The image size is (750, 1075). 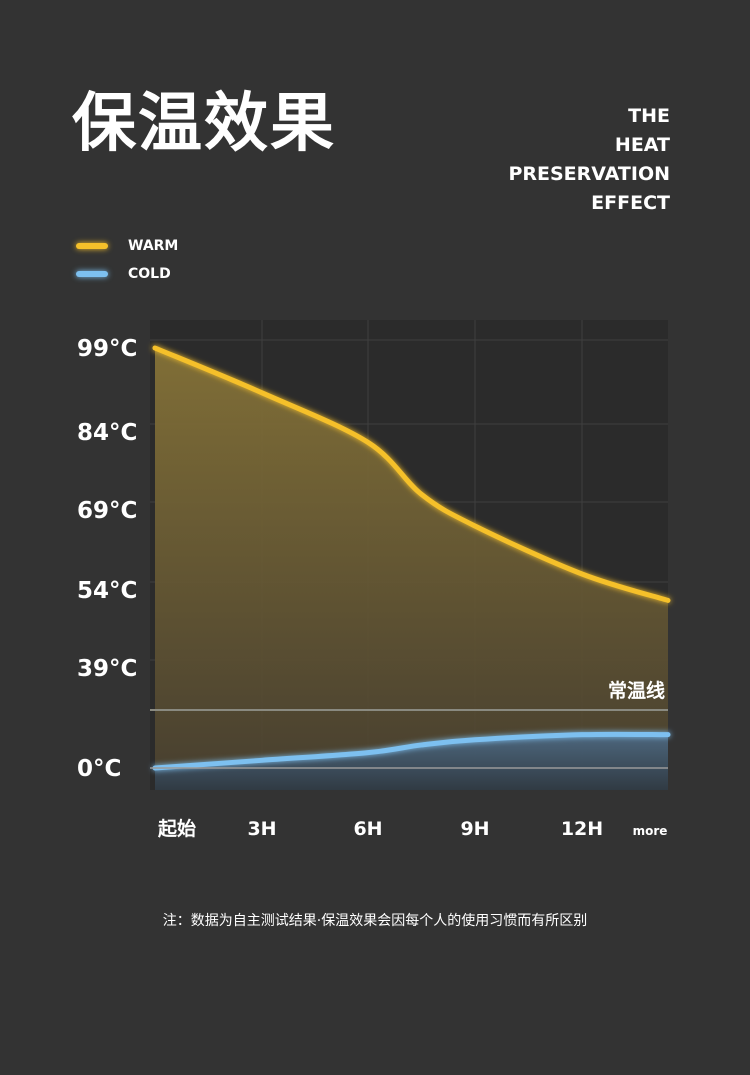 What do you see at coordinates (582, 829) in the screenshot?
I see `x-tick-label: 12H` at bounding box center [582, 829].